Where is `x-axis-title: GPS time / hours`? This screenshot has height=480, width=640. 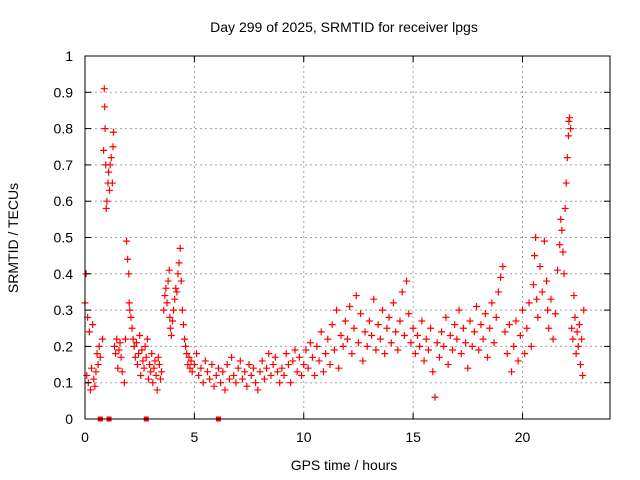
x-axis-title: GPS time / hours is located at coordinates (344, 465).